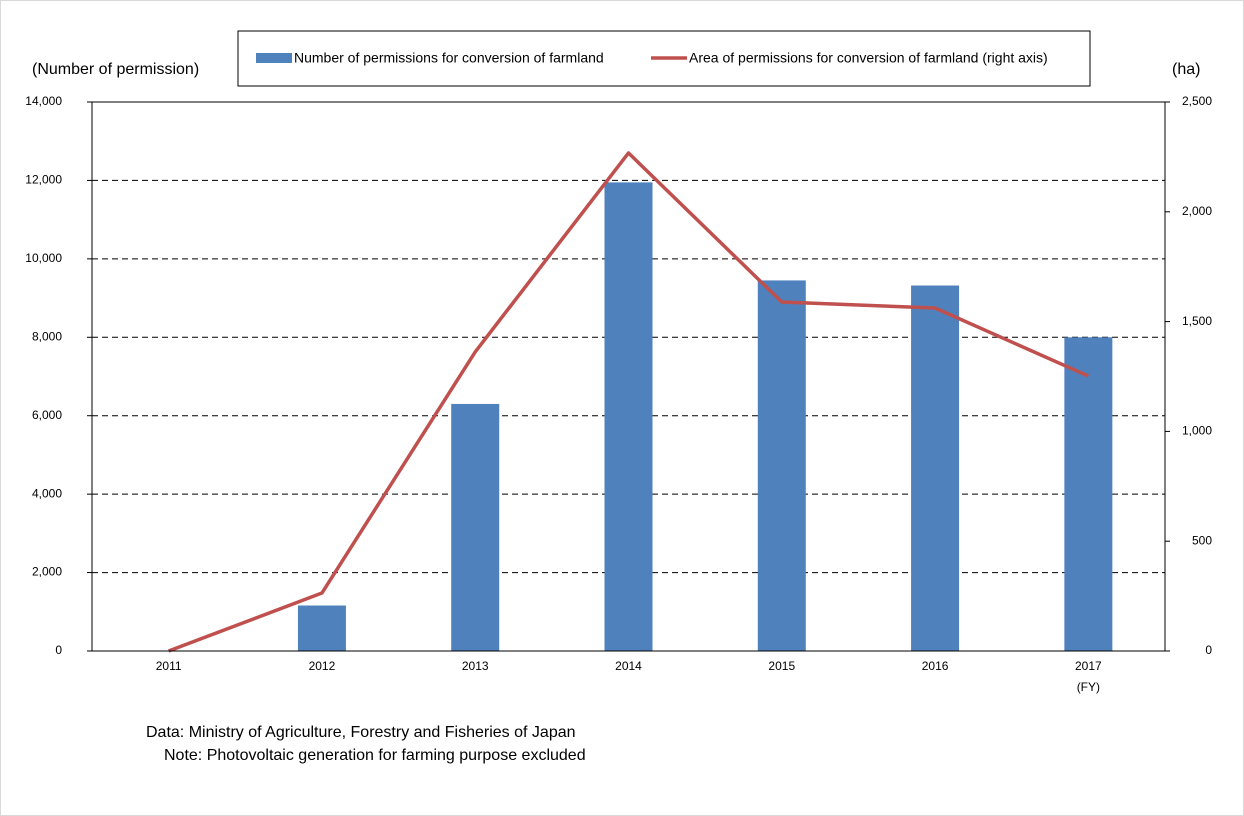 This screenshot has width=1244, height=816. I want to click on y-tick-label: 6,000, so click(47, 415).